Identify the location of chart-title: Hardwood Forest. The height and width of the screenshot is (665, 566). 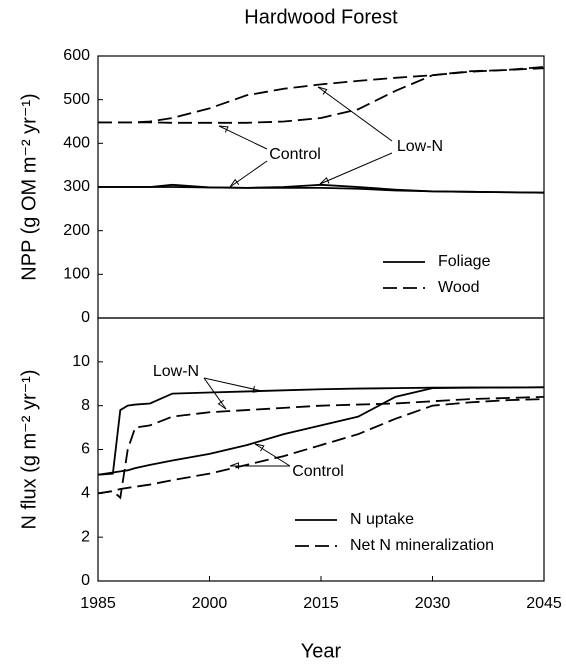
(321, 17).